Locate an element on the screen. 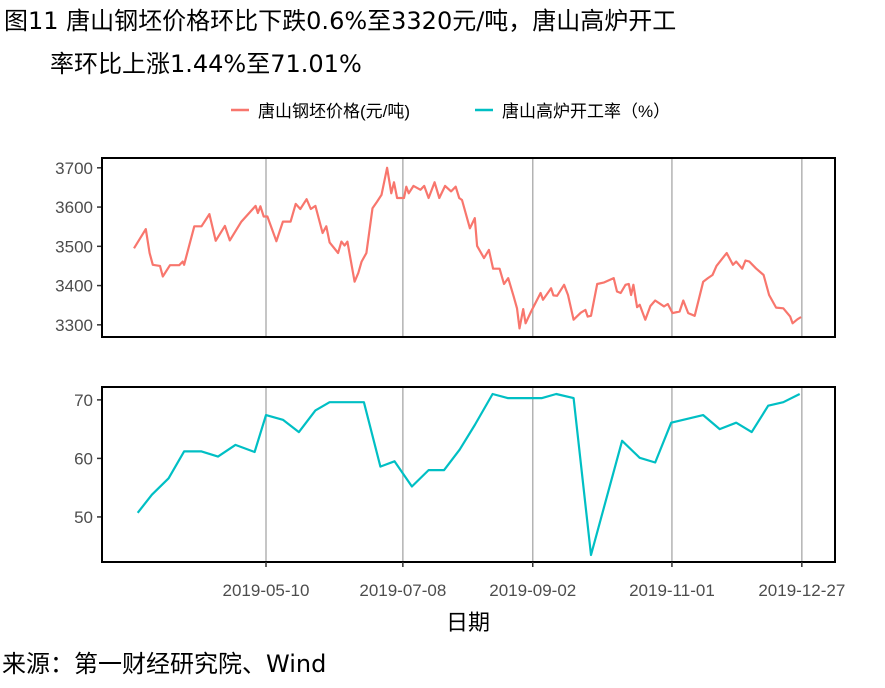 This screenshot has height=688, width=885. y-tick-label: 60 is located at coordinates (83, 458).